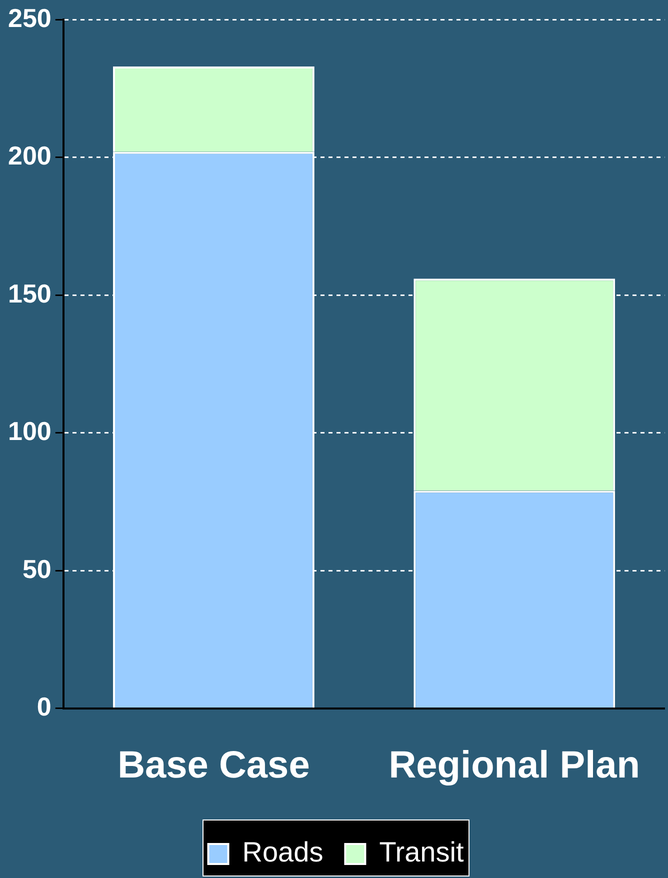 The height and width of the screenshot is (878, 668). I want to click on legend-label: Transit, so click(421, 852).